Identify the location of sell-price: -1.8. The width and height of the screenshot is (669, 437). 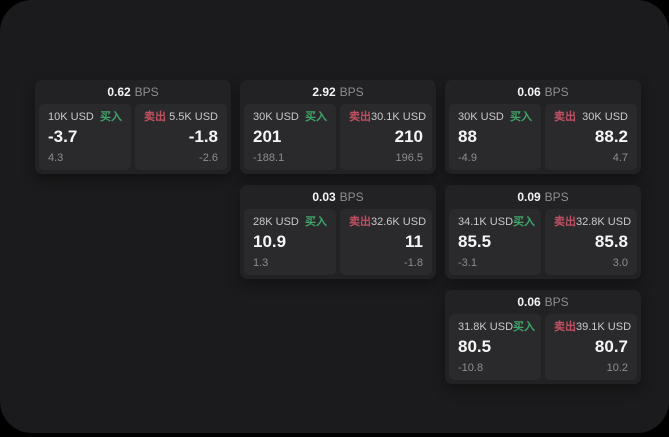
(203, 136).